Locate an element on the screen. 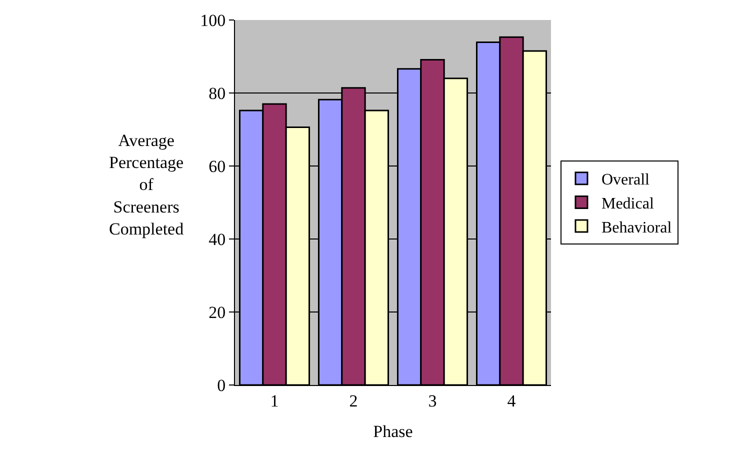  x-tick-label: 2 is located at coordinates (353, 400).